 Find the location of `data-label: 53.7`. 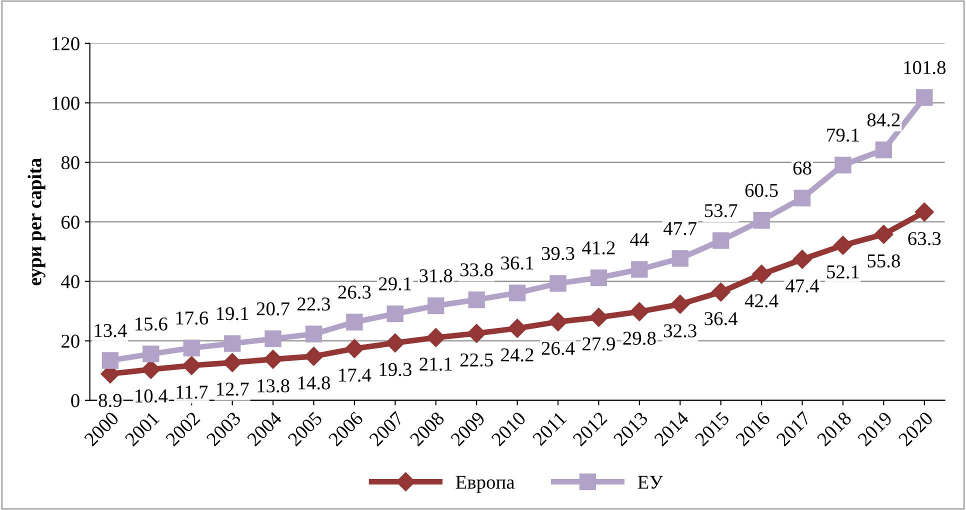

data-label: 53.7 is located at coordinates (721, 211).